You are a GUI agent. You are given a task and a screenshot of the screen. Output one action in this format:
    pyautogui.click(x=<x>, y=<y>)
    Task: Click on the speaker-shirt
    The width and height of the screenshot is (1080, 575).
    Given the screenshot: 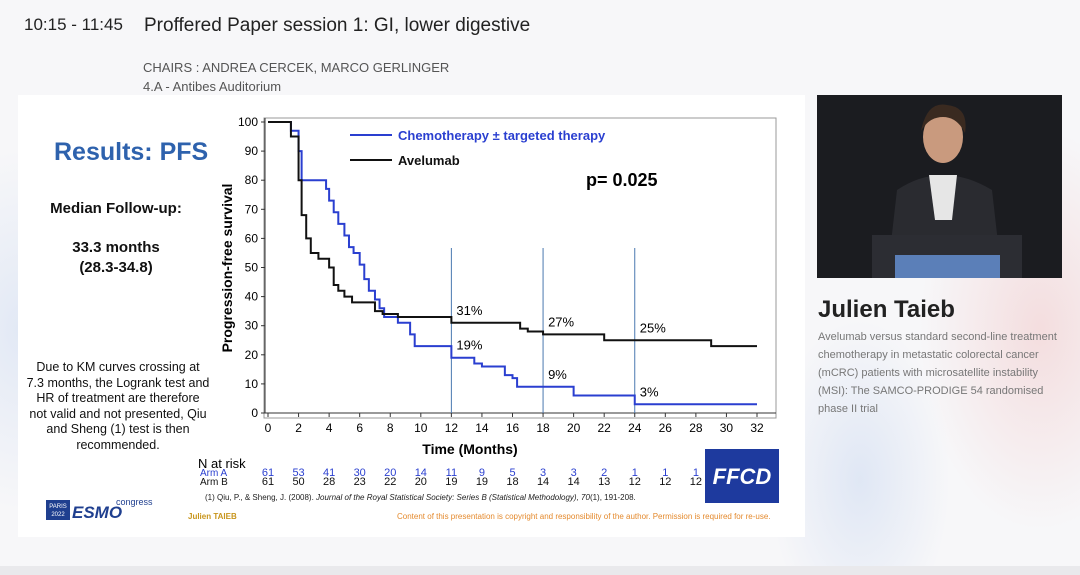 What is the action you would take?
    pyautogui.click(x=943, y=197)
    